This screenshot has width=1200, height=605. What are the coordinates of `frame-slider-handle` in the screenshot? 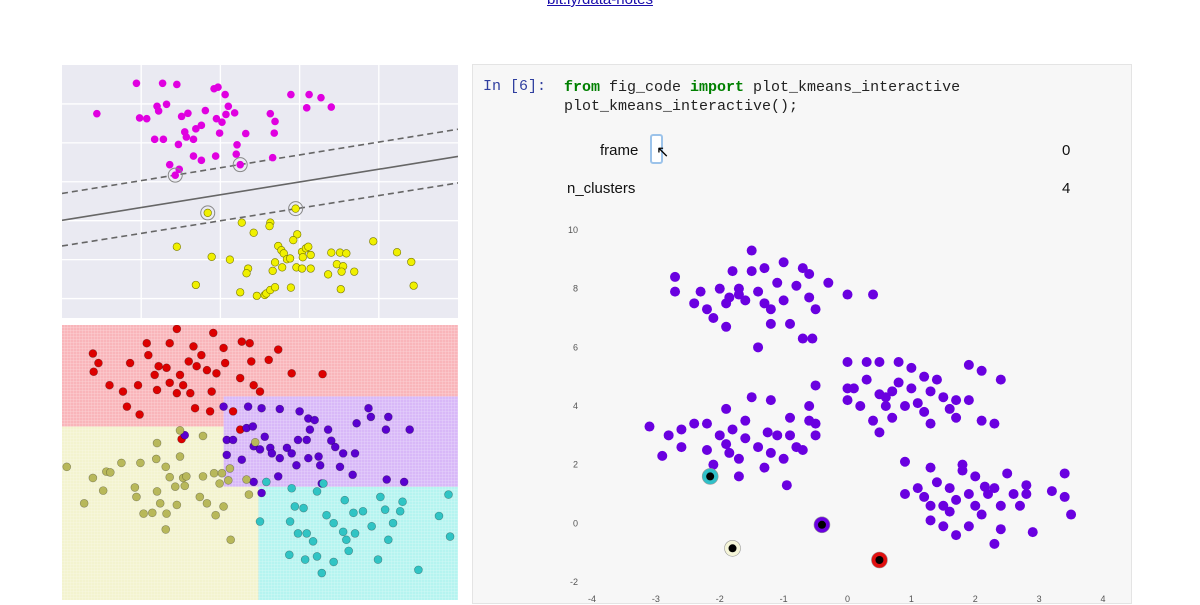 It's located at (656, 149).